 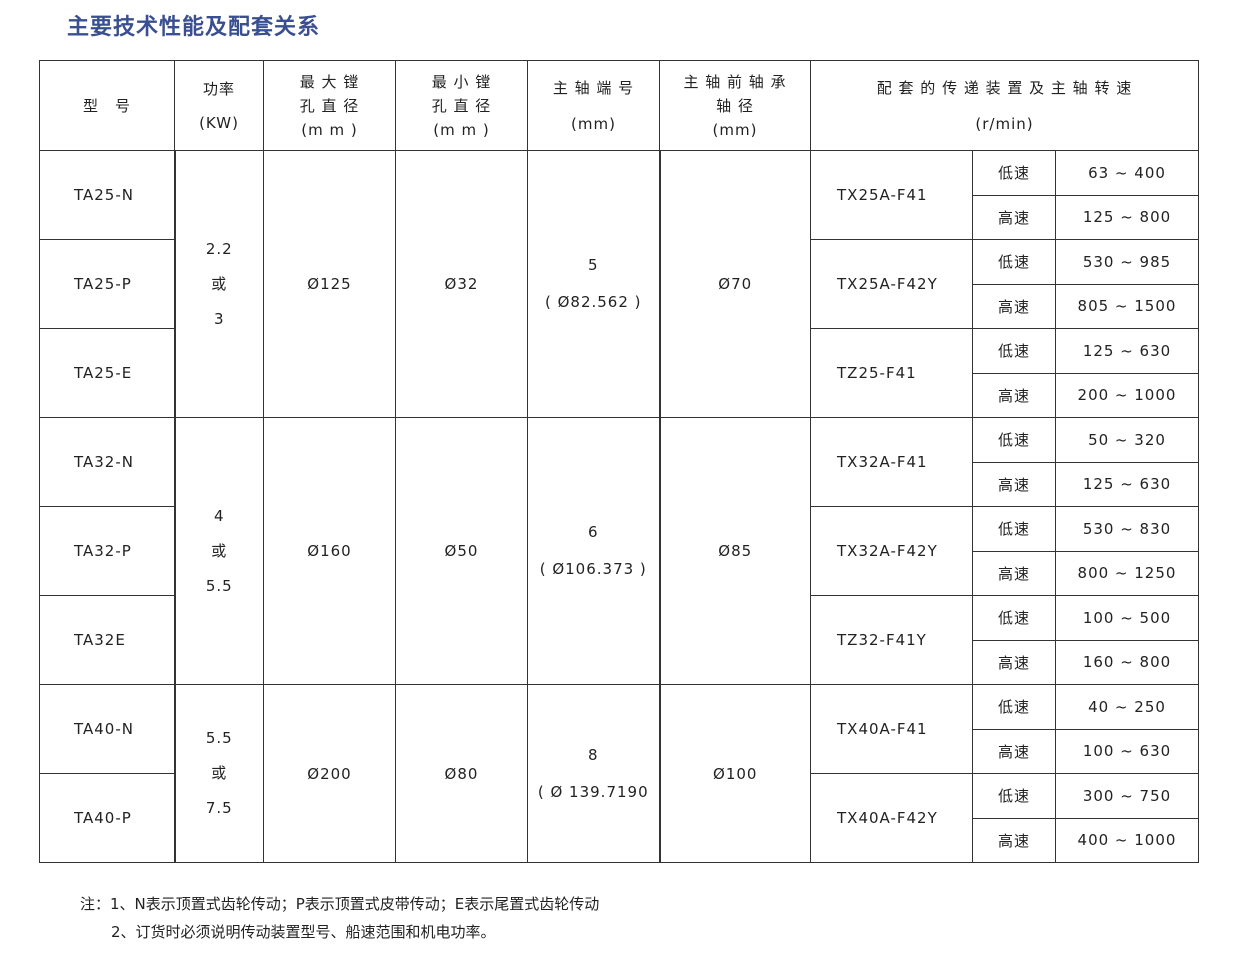 What do you see at coordinates (1127, 484) in the screenshot?
I see `speed-range-high: 125 ~ 630` at bounding box center [1127, 484].